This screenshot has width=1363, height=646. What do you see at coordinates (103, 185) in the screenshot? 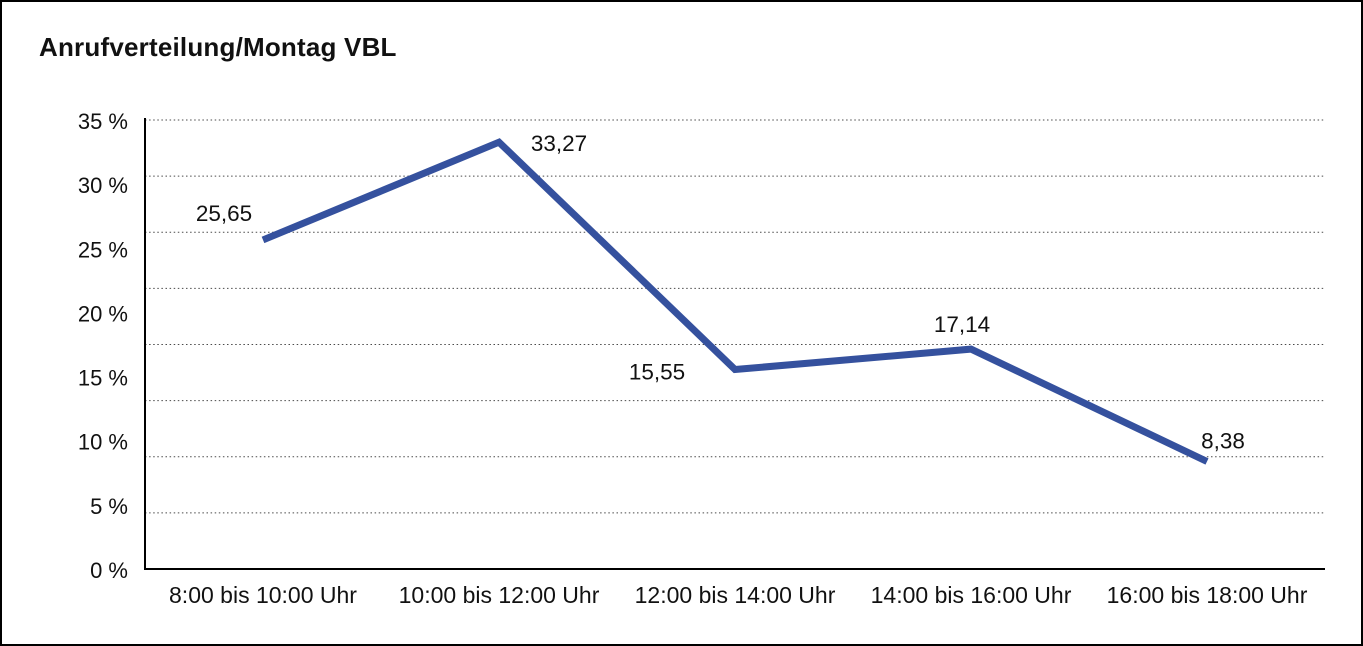
I see `y-tick-label: 30 %` at bounding box center [103, 185].